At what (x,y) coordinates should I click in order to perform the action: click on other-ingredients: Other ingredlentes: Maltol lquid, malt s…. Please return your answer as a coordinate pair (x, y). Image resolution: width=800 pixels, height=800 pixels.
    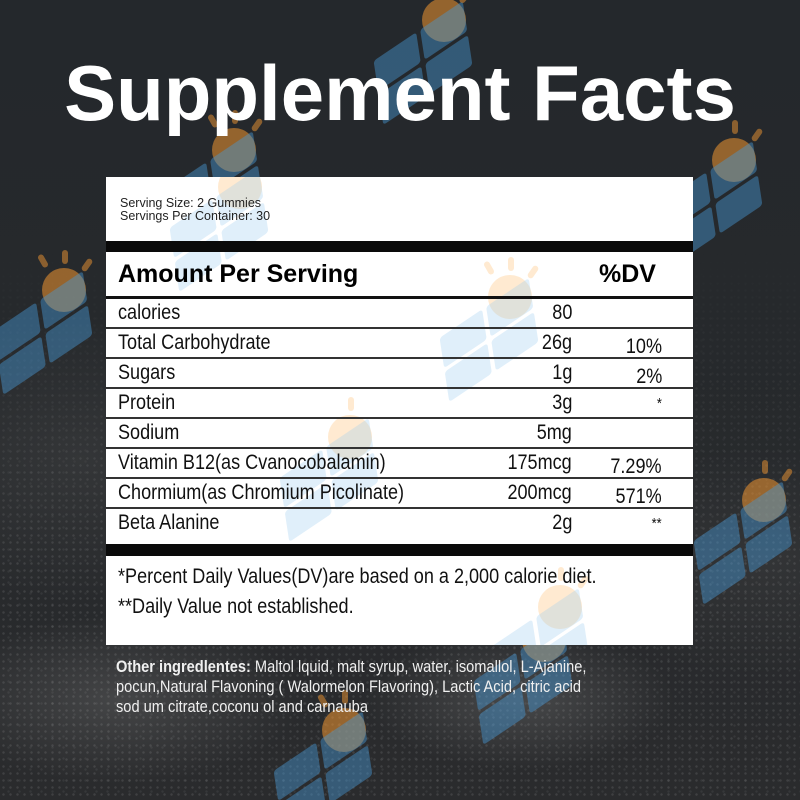
    Looking at the image, I should click on (416, 687).